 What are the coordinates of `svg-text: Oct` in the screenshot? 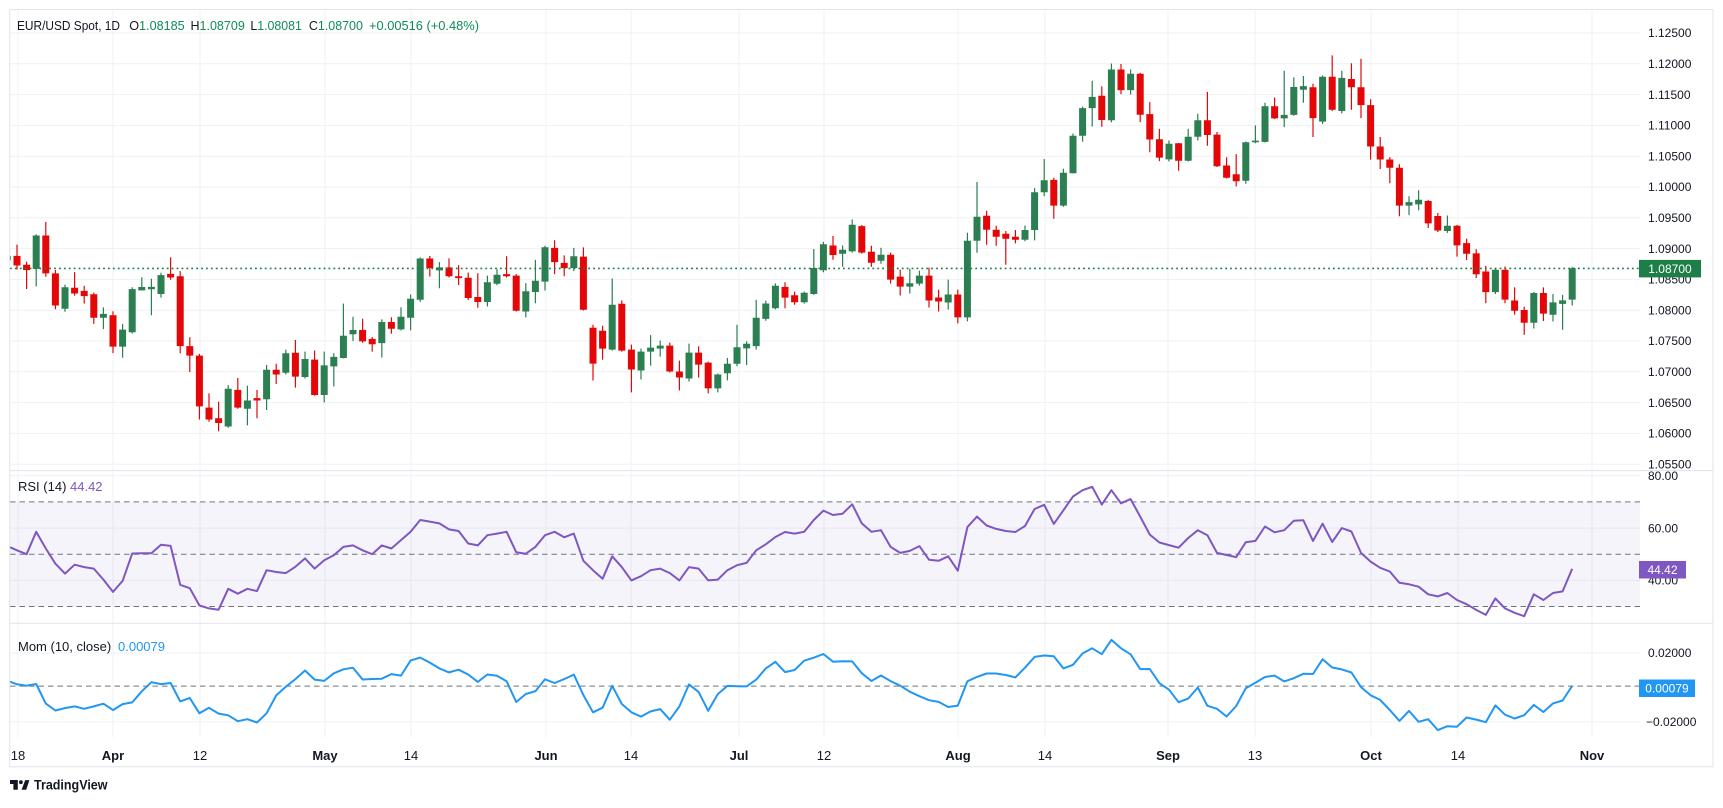 It's located at (1371, 755).